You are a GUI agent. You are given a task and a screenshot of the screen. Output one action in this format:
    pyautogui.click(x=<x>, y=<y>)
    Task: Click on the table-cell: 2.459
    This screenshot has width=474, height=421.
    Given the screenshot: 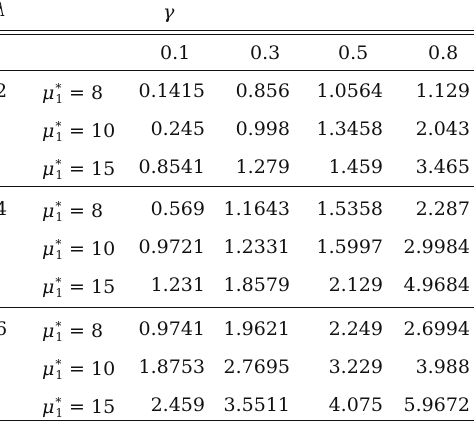 What is the action you would take?
    pyautogui.click(x=177, y=405)
    